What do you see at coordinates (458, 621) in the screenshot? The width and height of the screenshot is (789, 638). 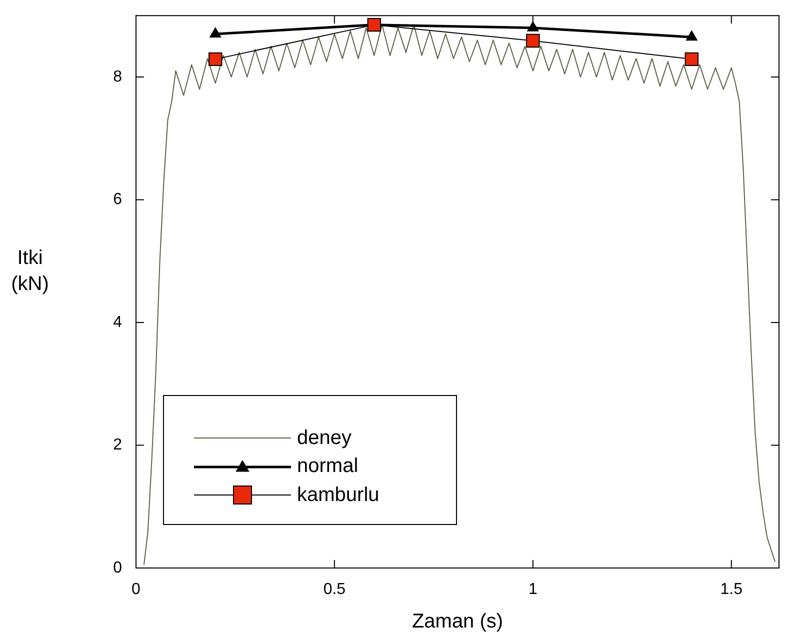 I see `x-axis-title: Zaman (s)` at bounding box center [458, 621].